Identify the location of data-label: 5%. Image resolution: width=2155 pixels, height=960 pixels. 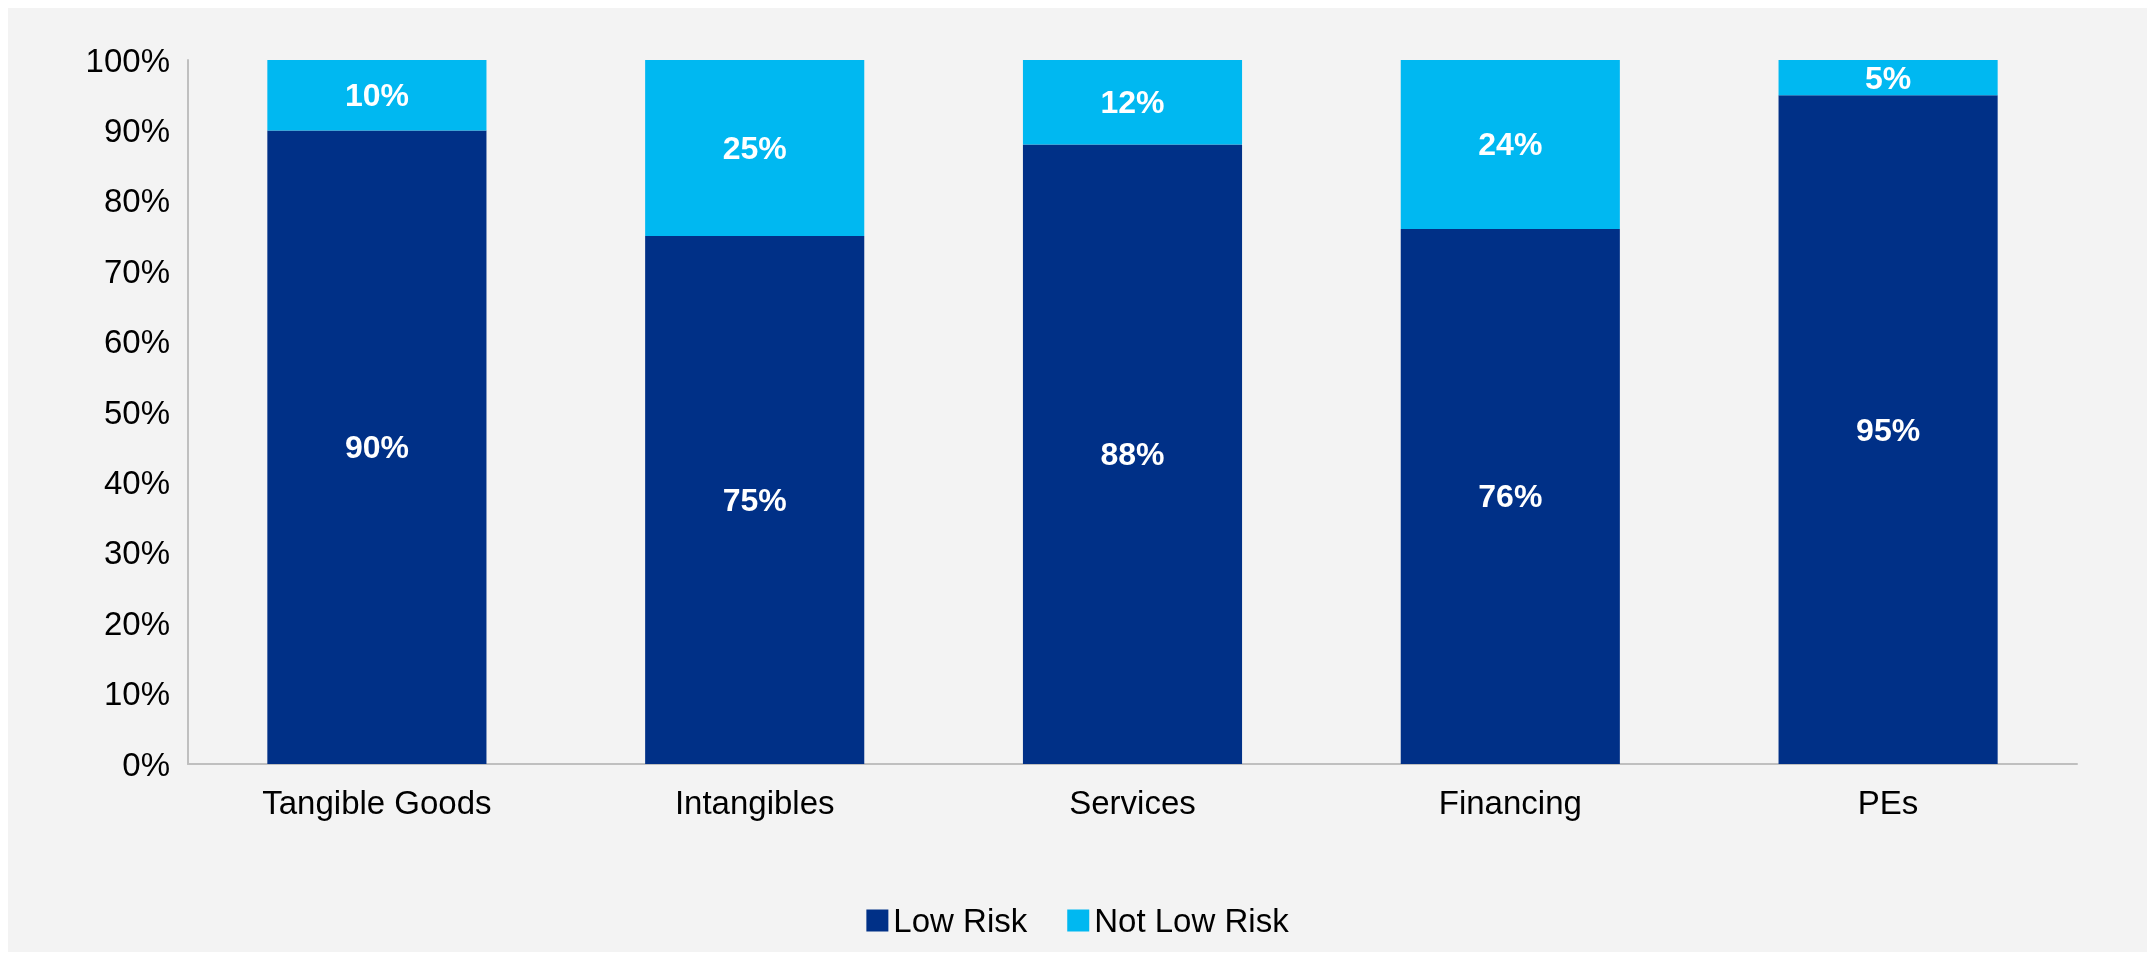
(1888, 77).